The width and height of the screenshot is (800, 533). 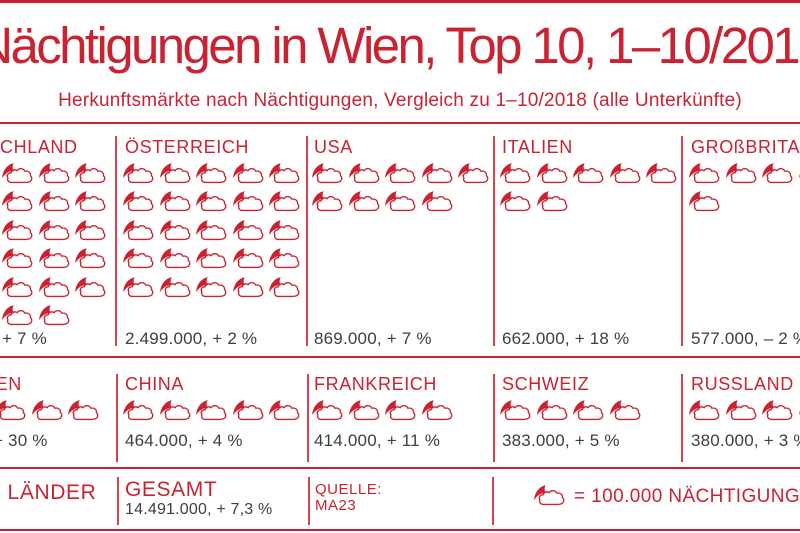 I want to click on country-column-russland: RUSSLAND 380.000, + 3 %, so click(x=740, y=413).